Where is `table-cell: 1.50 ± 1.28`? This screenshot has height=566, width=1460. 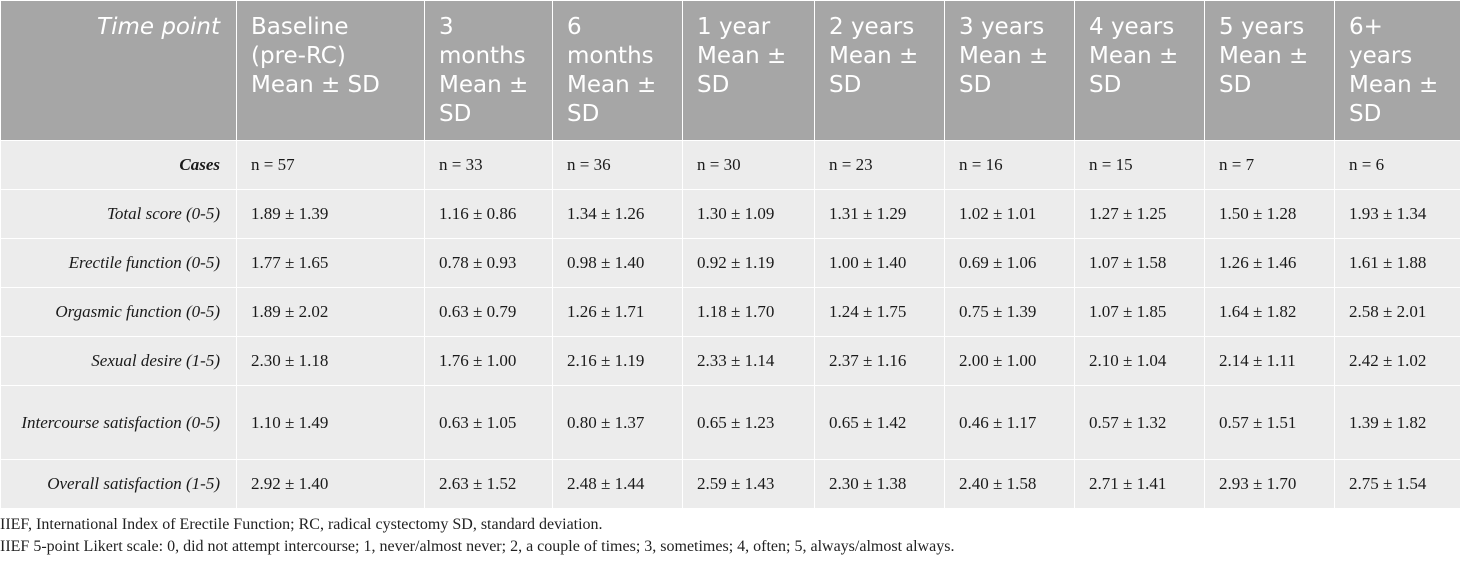
table-cell: 1.50 ± 1.28 is located at coordinates (1269, 214).